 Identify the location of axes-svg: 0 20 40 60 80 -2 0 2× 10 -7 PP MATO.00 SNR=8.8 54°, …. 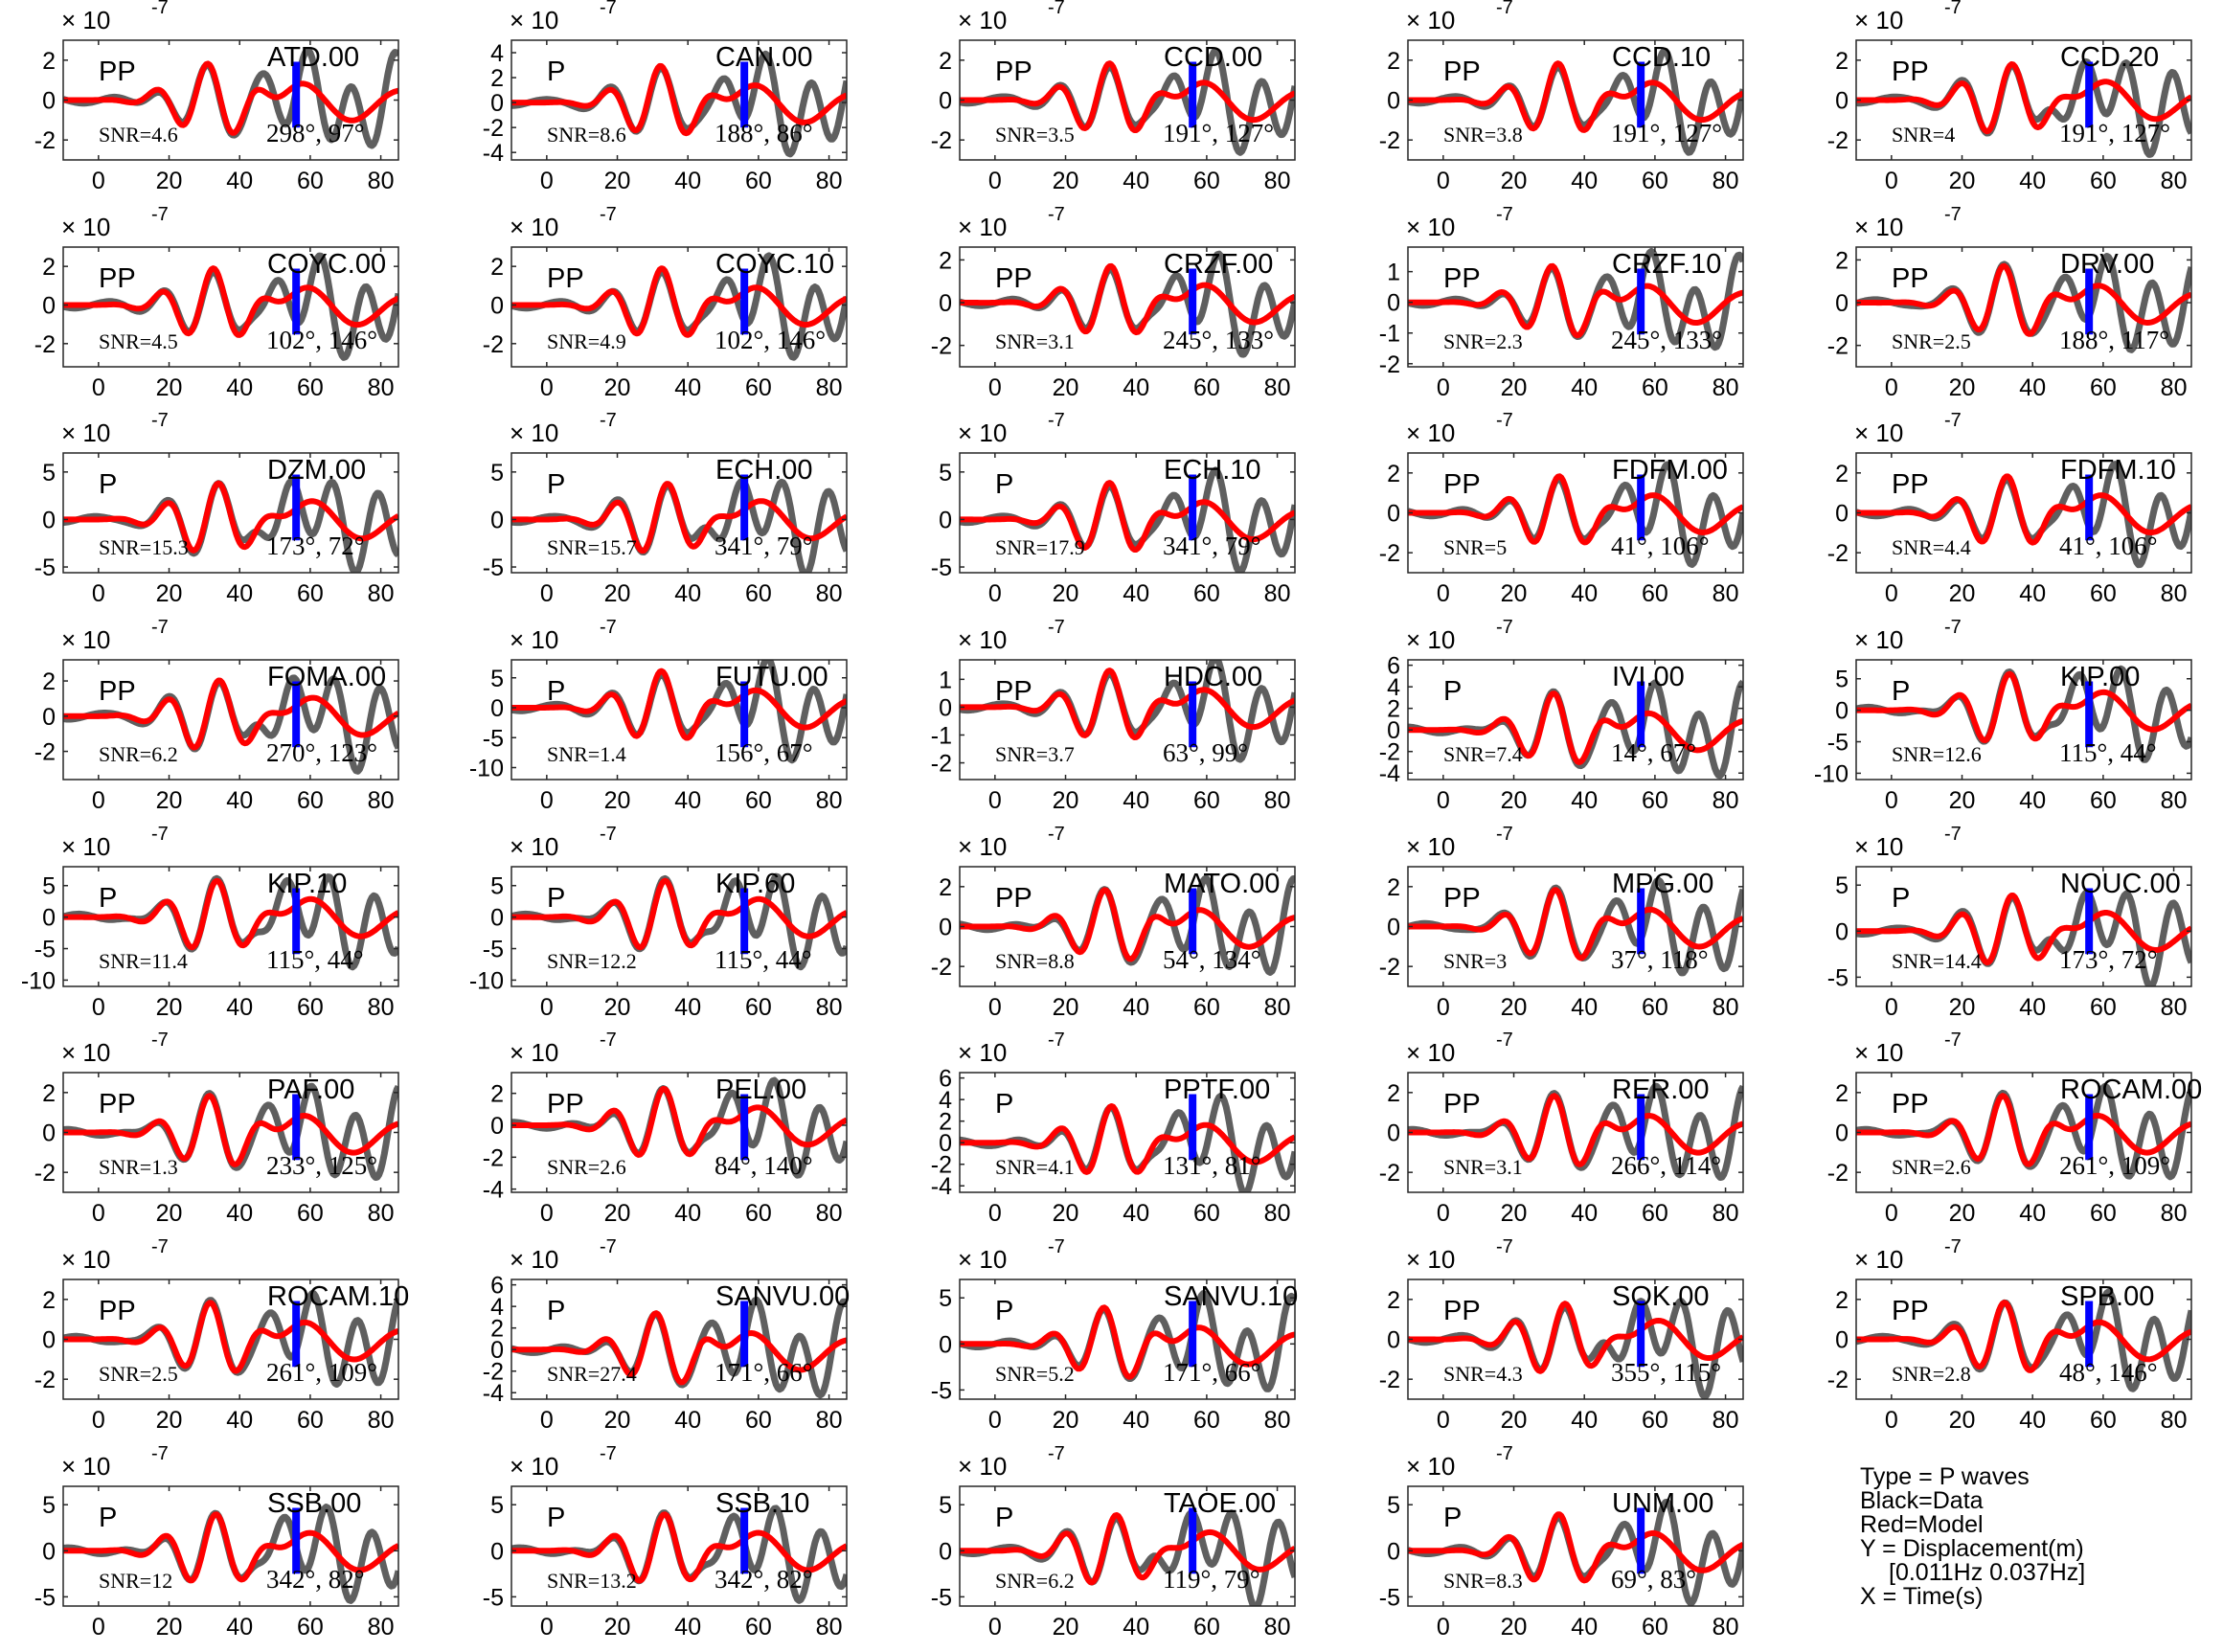
(1113, 923).